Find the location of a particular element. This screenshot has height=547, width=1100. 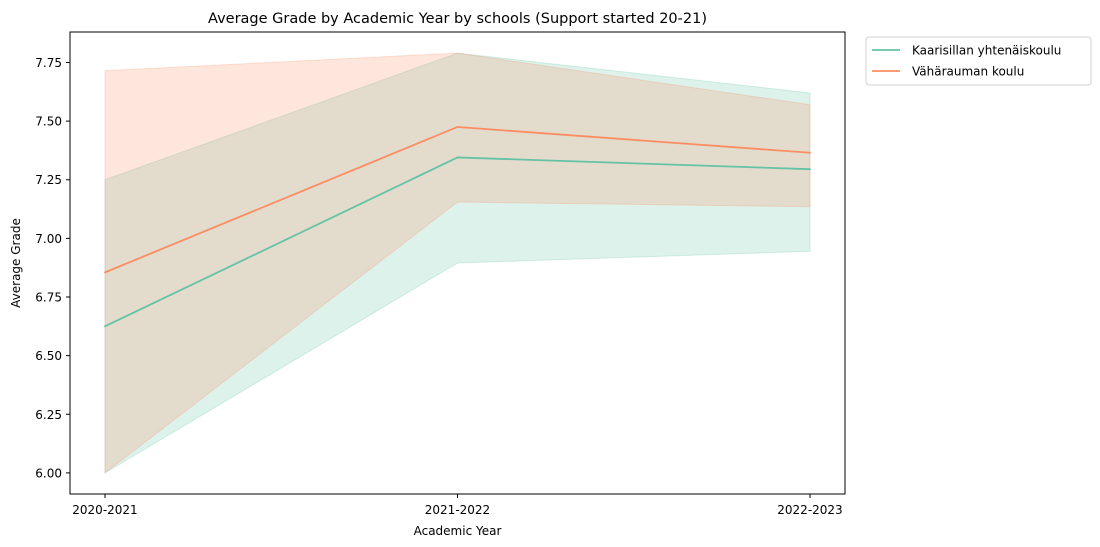

y-axis-ticks: 6.00 6.25 6.50 6.75 7.00 7.25 7.50 7.75 is located at coordinates (52, 268).